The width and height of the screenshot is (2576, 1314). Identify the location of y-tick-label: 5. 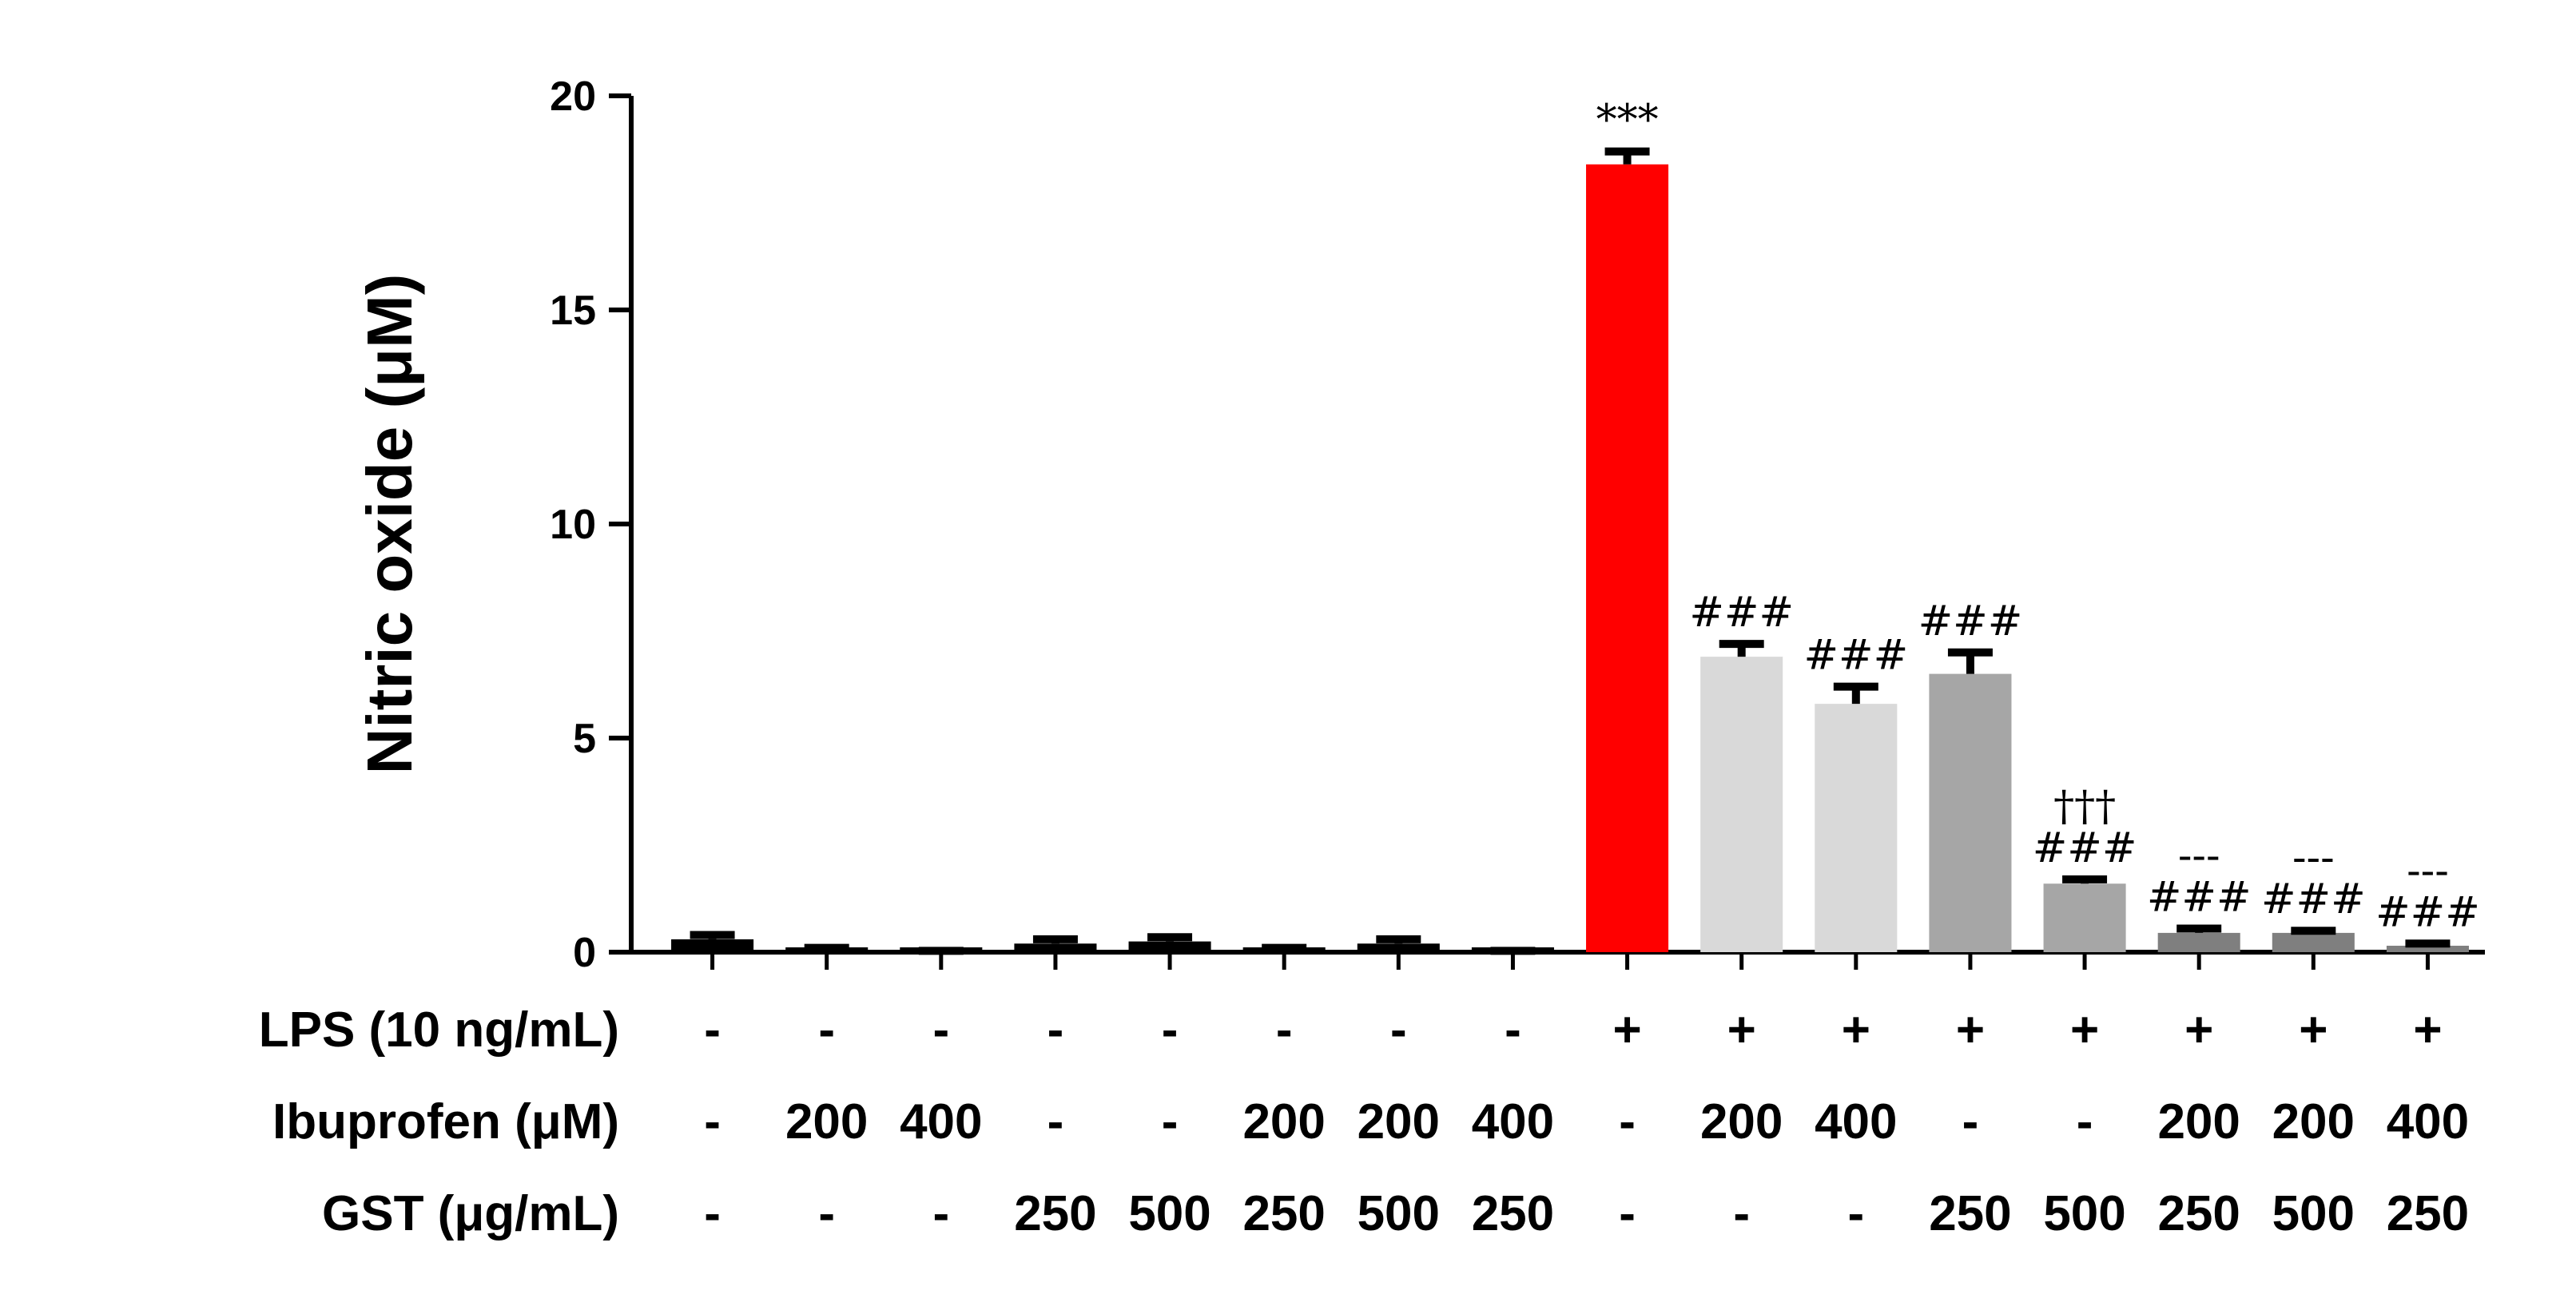
(584, 739).